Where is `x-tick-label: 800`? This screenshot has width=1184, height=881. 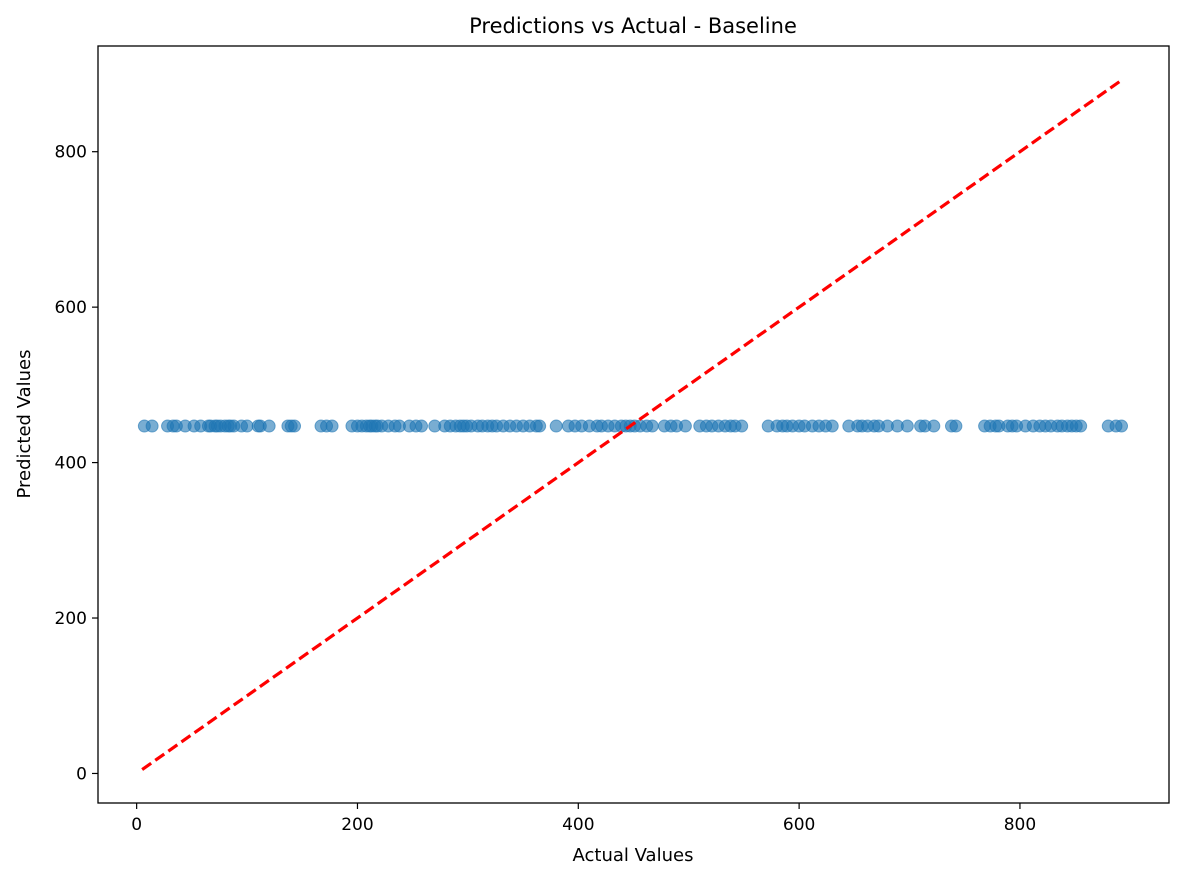
x-tick-label: 800 is located at coordinates (1020, 825).